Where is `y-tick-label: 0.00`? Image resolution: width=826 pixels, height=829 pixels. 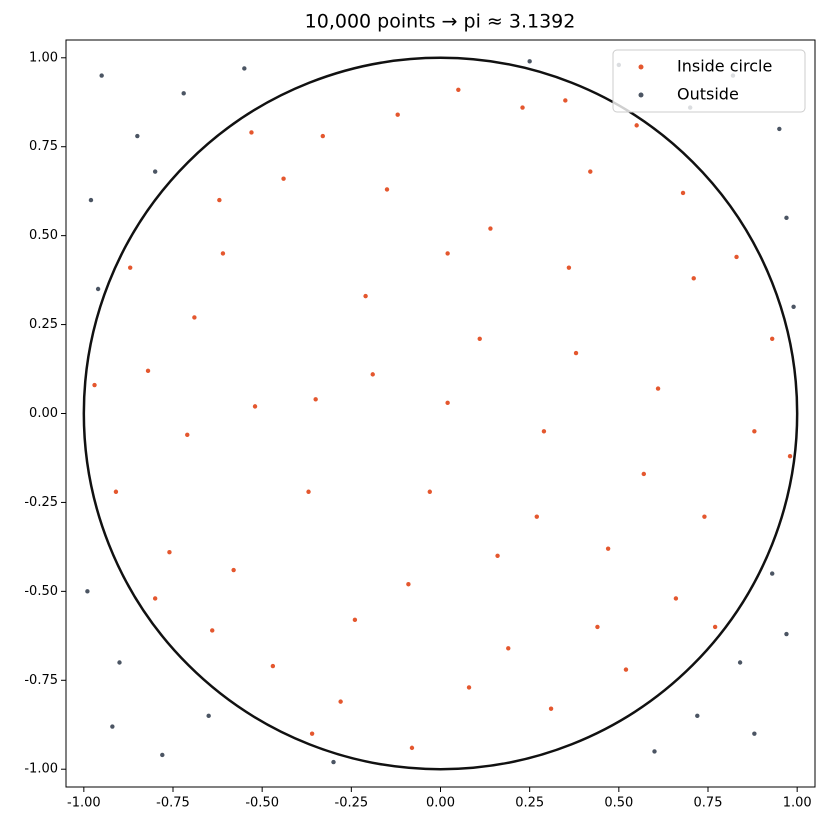 y-tick-label: 0.00 is located at coordinates (43, 413).